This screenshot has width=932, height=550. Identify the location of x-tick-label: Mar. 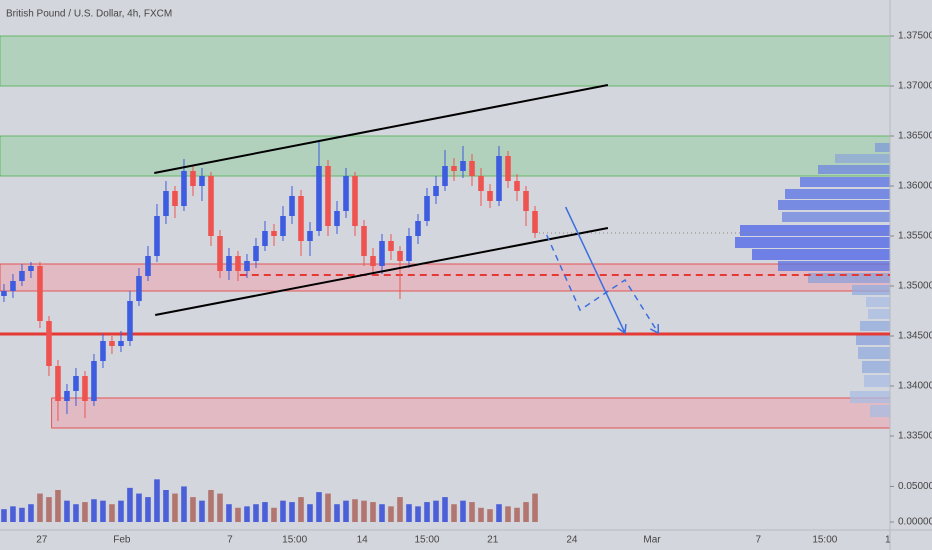
(652, 540).